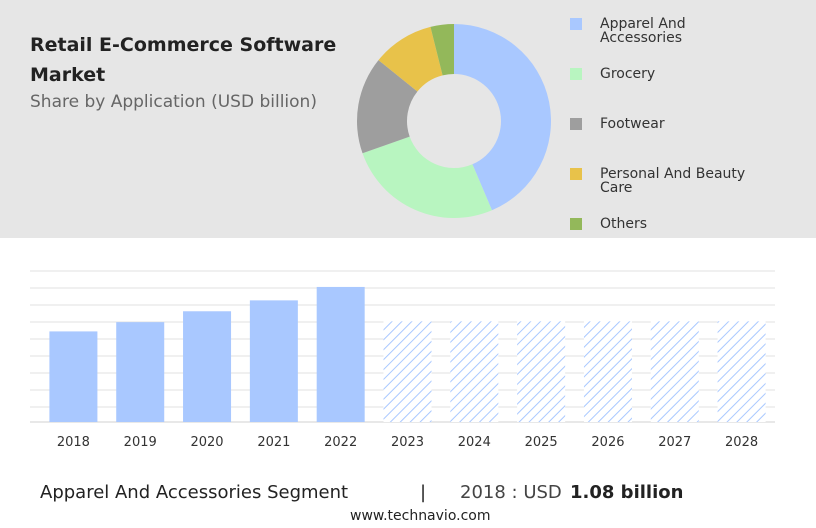 This screenshot has height=528, width=816. I want to click on x-tick-label: 2018, so click(73, 442).